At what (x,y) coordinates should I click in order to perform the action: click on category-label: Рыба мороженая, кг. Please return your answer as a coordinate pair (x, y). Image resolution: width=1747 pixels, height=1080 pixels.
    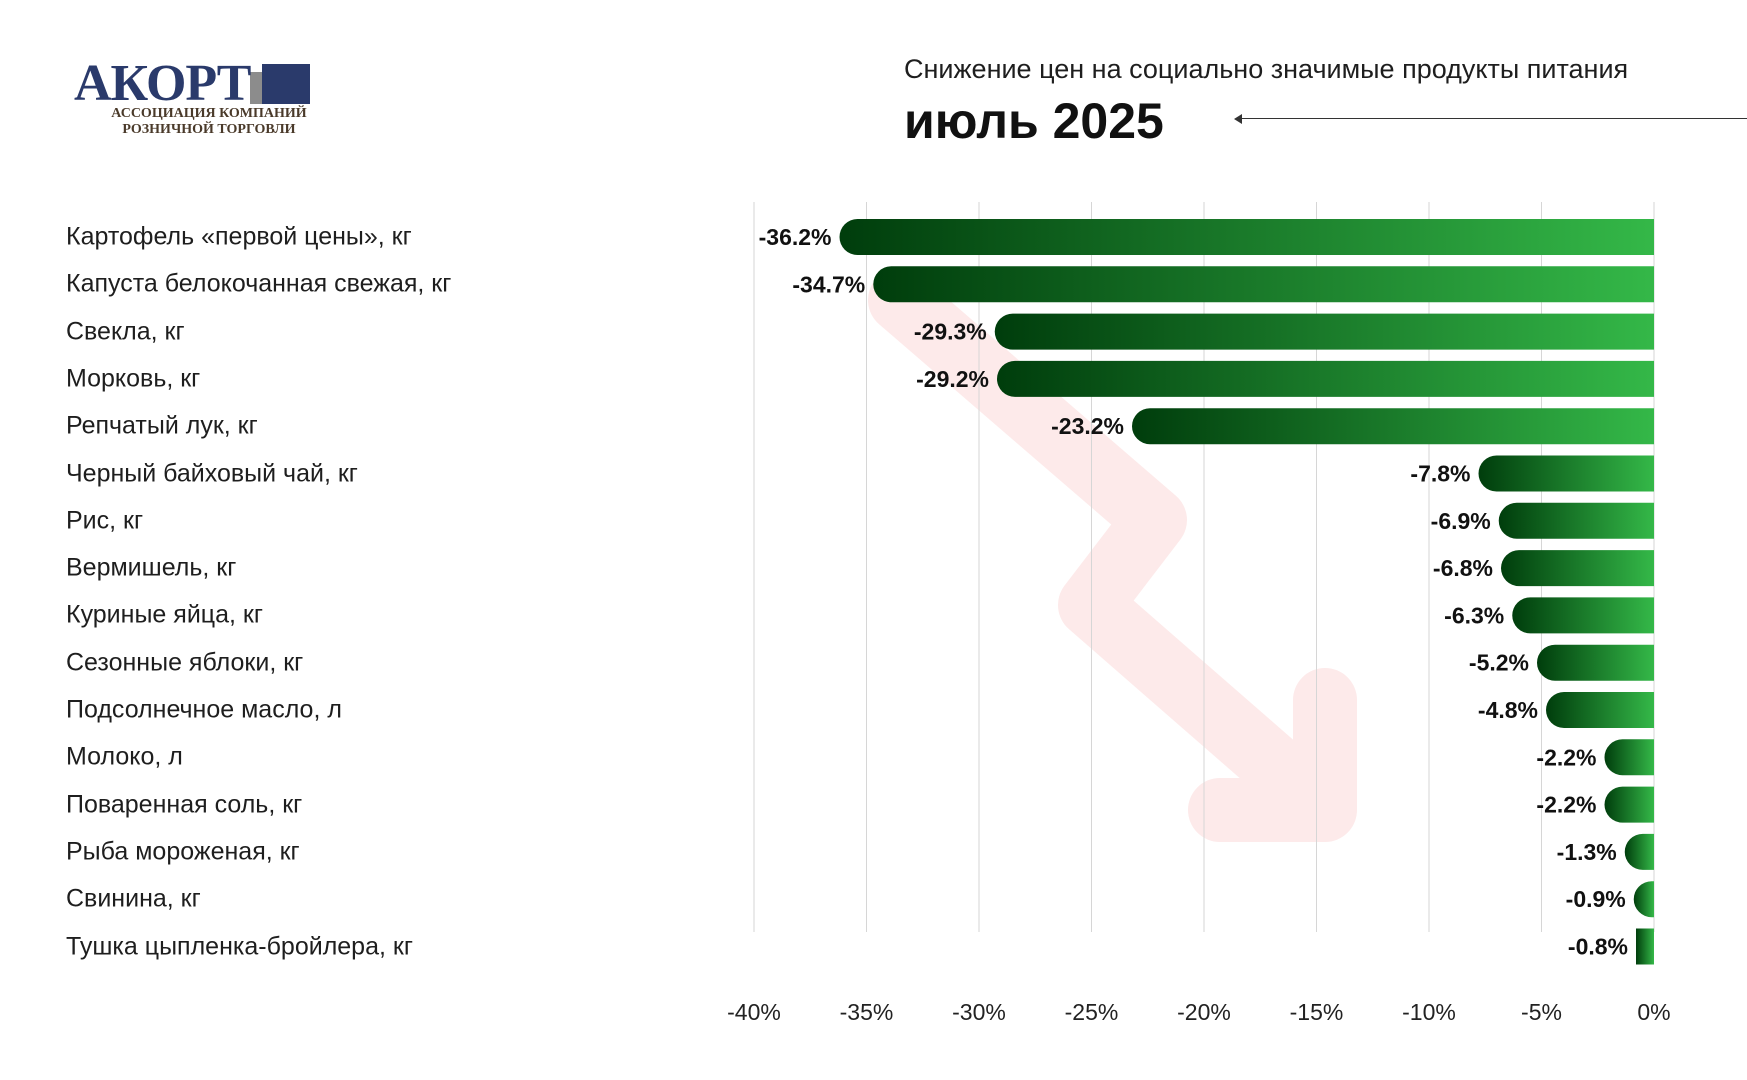
    Looking at the image, I should click on (183, 851).